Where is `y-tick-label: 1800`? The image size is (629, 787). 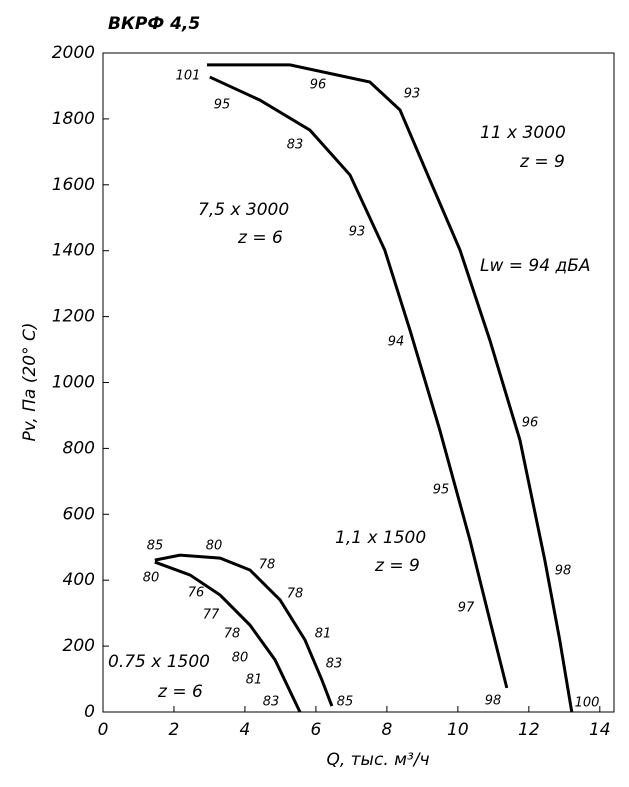
y-tick-label: 1800 is located at coordinates (73, 119).